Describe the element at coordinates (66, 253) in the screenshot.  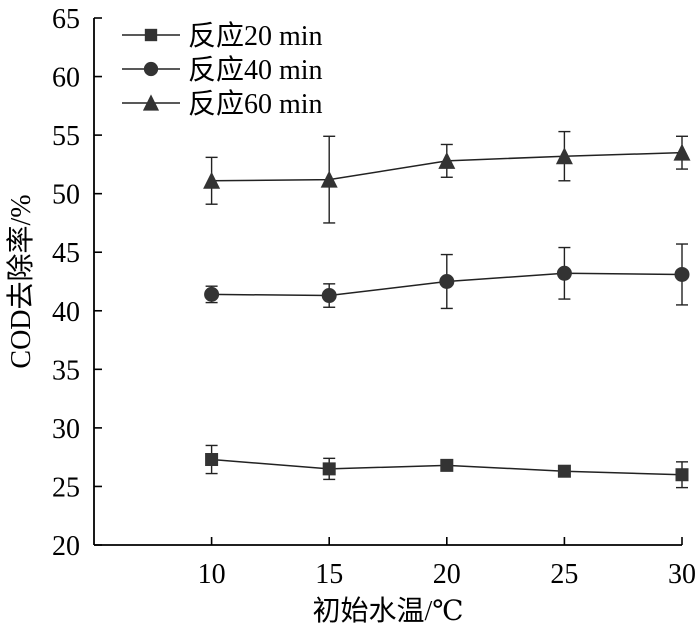
I see `y-tick-label: 45` at that location.